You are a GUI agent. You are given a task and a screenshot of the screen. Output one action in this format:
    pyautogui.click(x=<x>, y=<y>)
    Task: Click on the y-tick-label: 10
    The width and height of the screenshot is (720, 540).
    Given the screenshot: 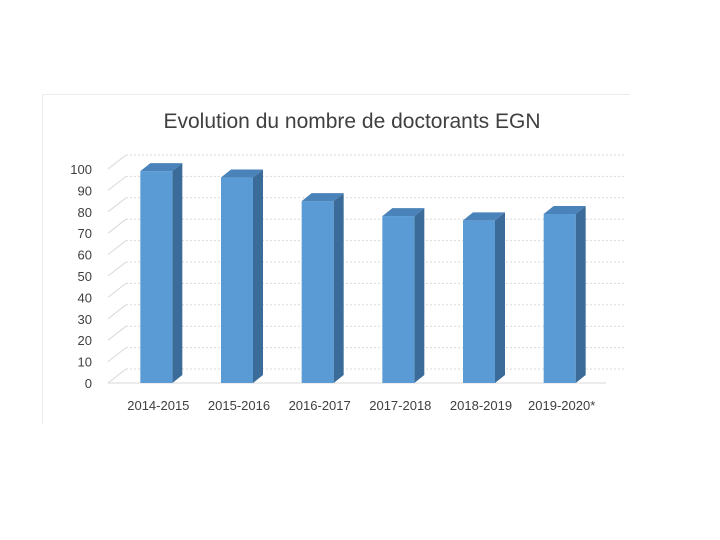 What is the action you would take?
    pyautogui.click(x=85, y=362)
    